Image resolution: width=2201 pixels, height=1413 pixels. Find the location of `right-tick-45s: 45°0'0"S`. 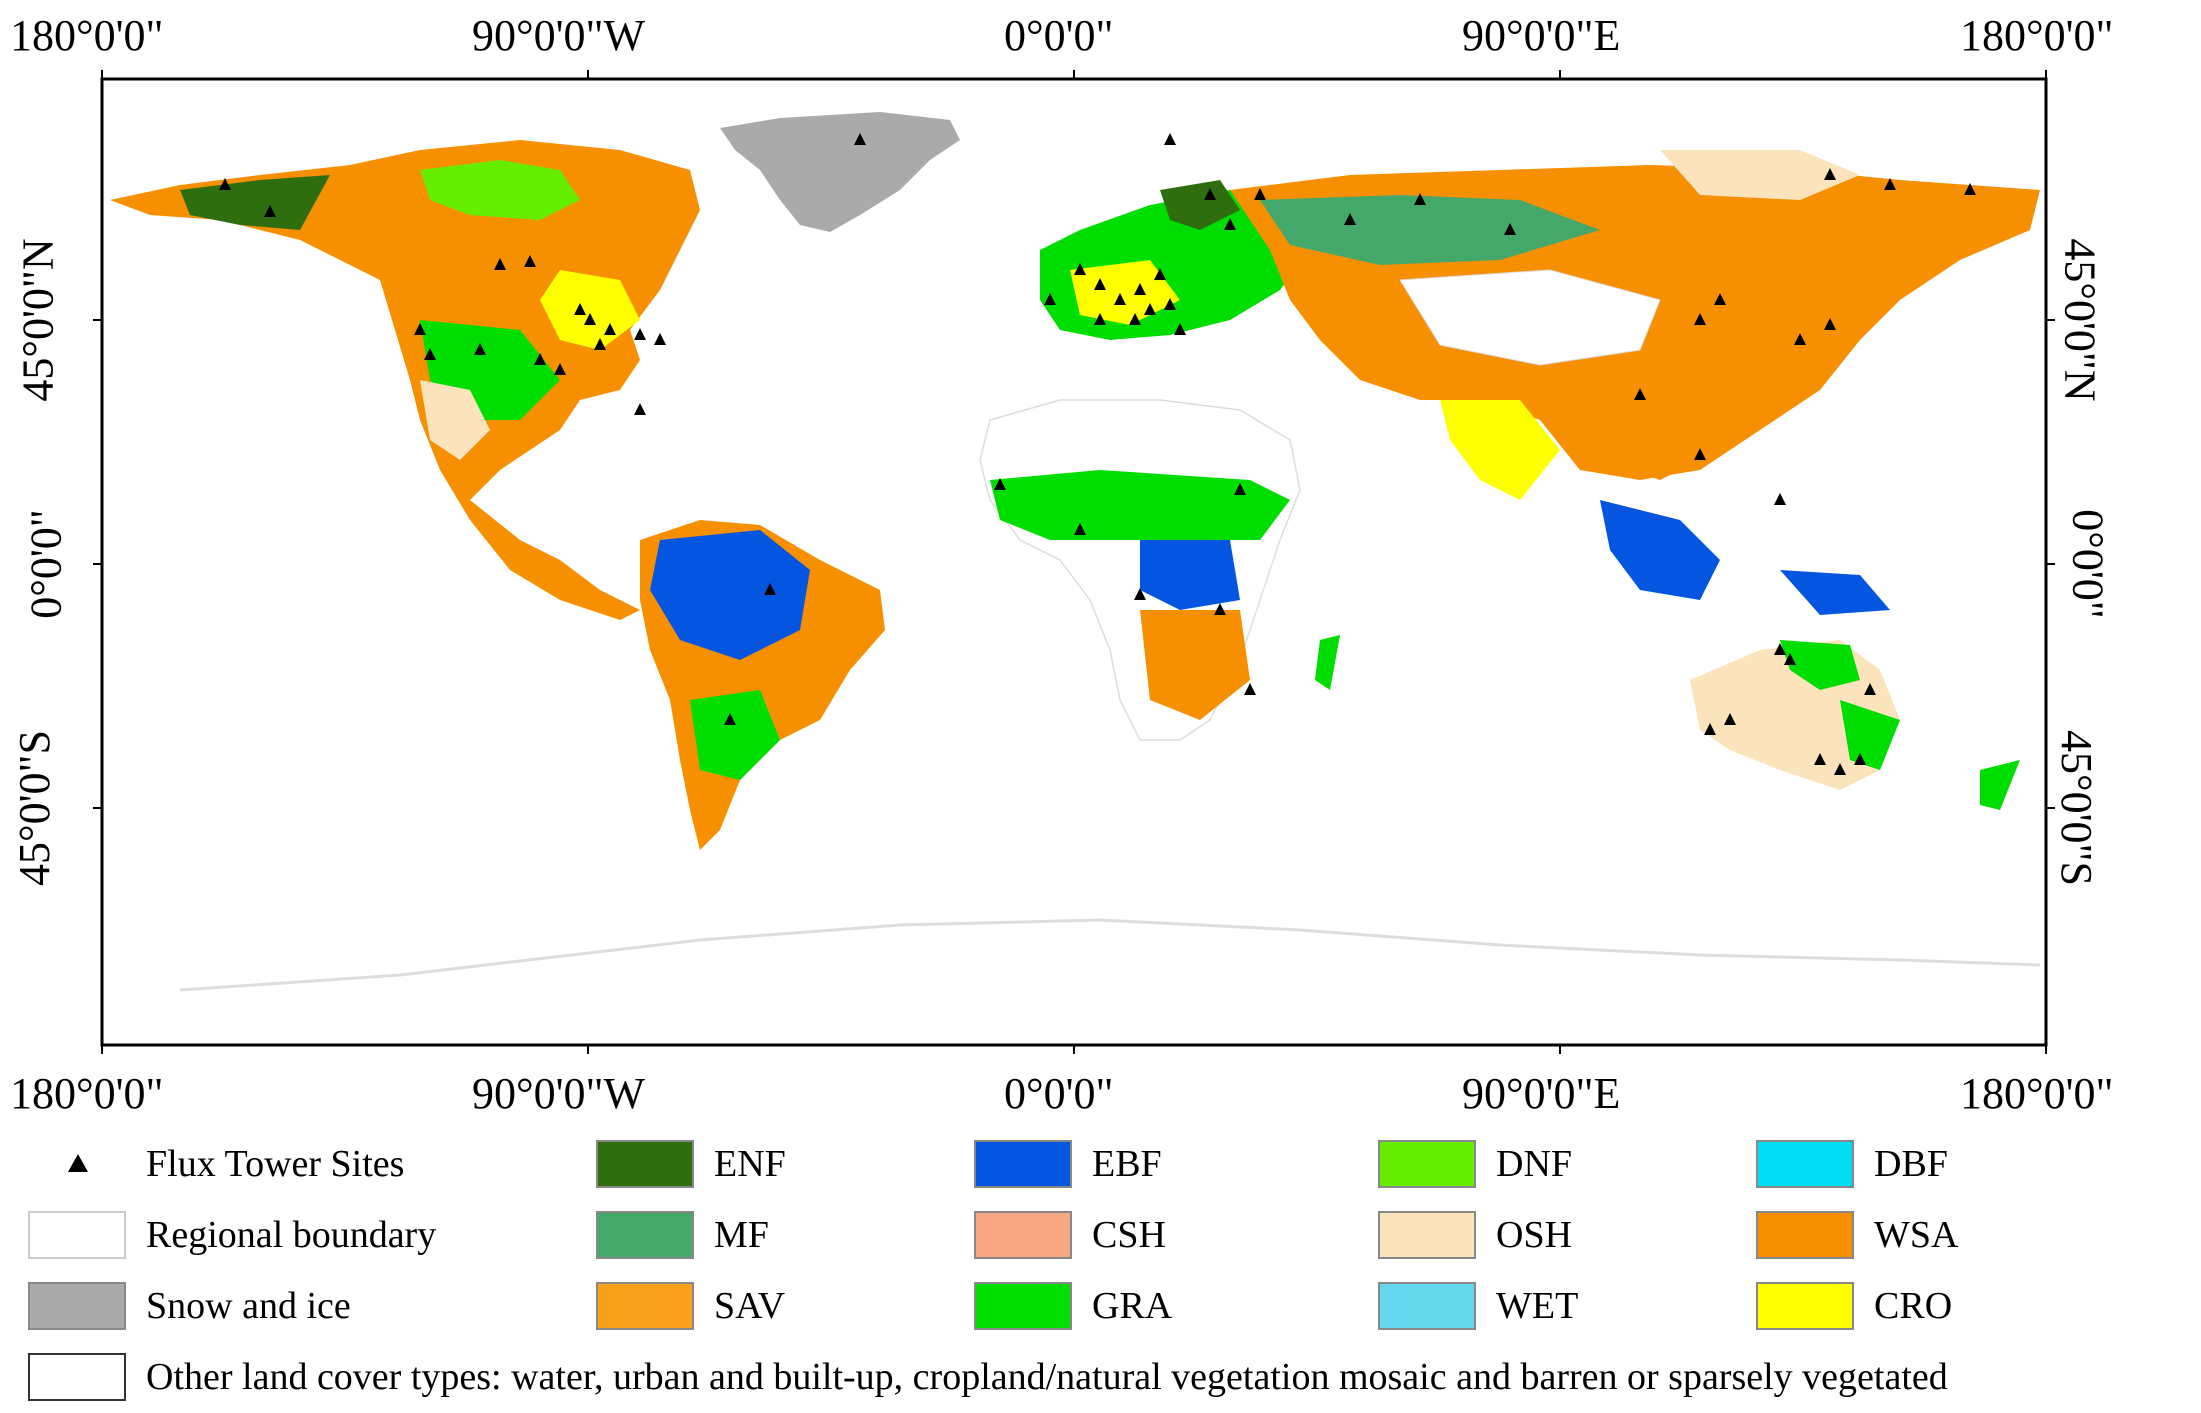

right-tick-45s: 45°0'0"S is located at coordinates (2076, 808).